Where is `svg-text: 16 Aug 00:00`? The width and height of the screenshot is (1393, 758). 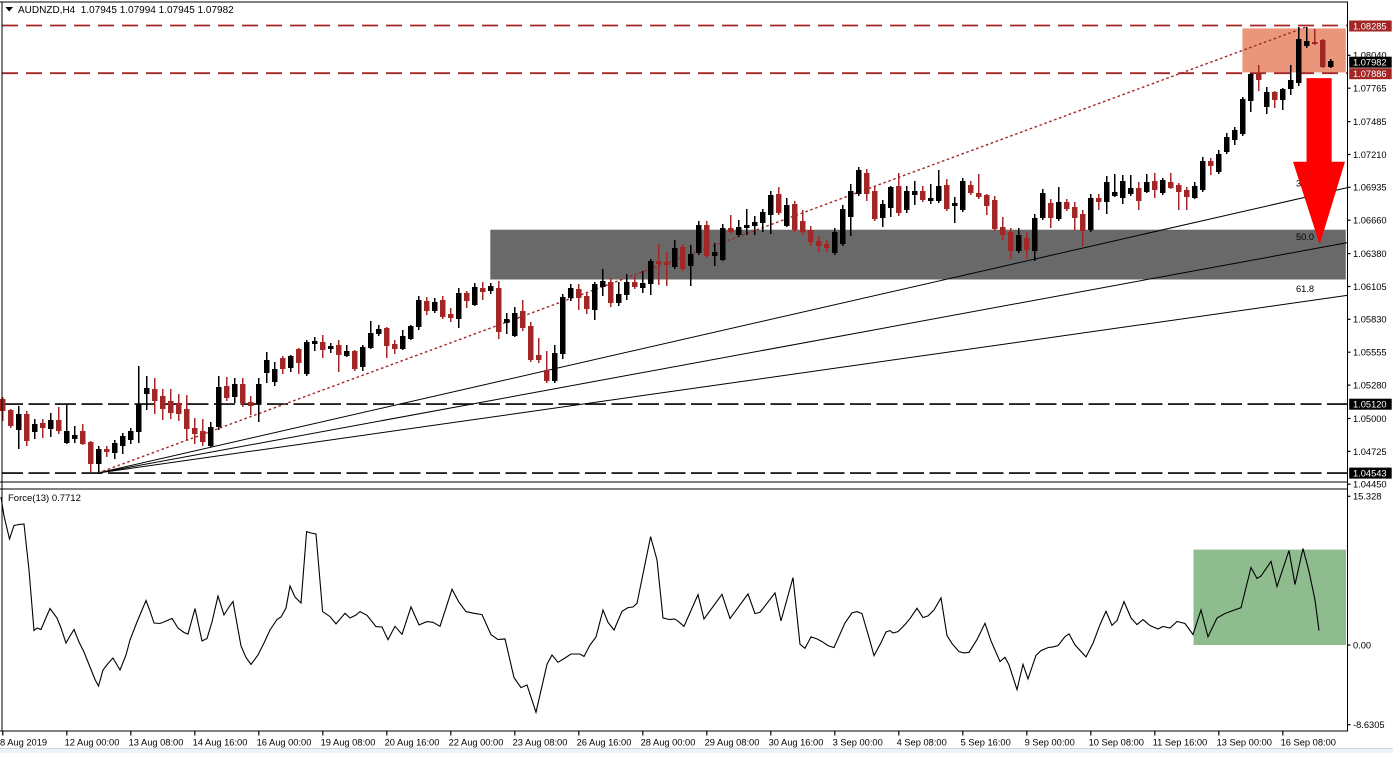
svg-text: 16 Aug 00:00 is located at coordinates (284, 743).